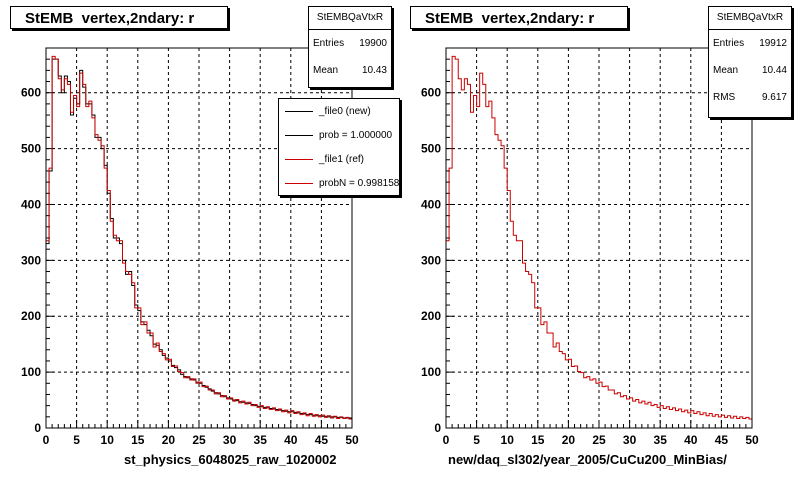 The image size is (800, 480). I want to click on legend-entry: prob = 1.000000, so click(339, 135).